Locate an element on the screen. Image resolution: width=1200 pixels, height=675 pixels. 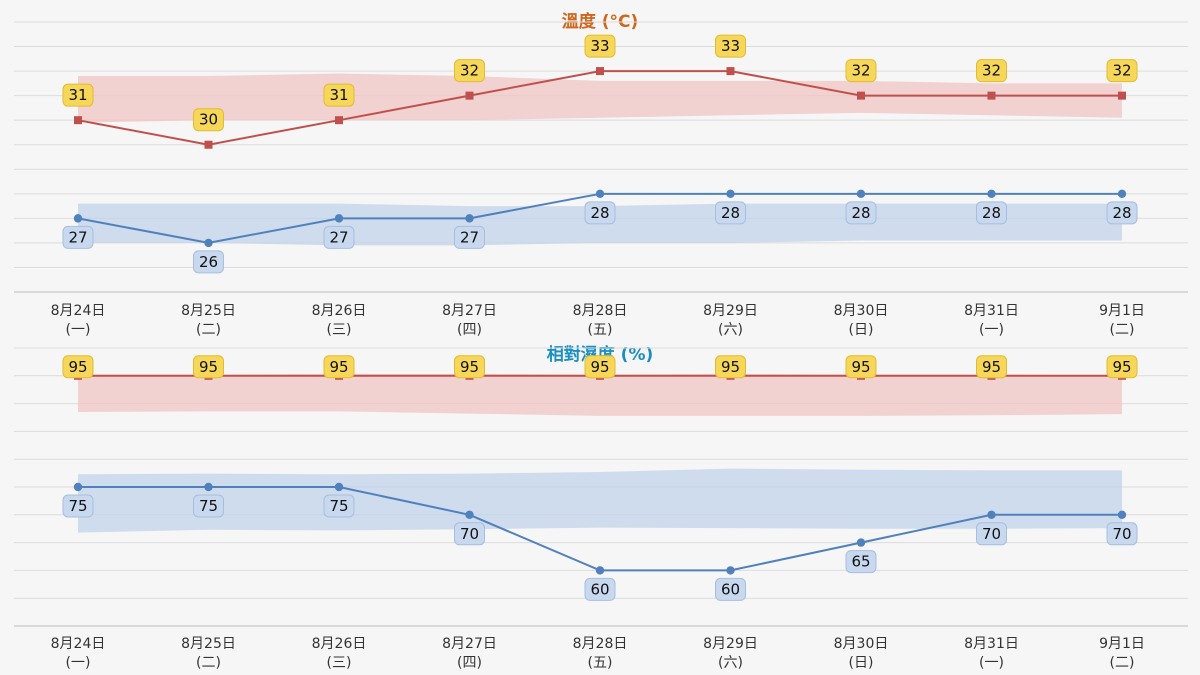
x-tick-weekday: (四) is located at coordinates (469, 330).